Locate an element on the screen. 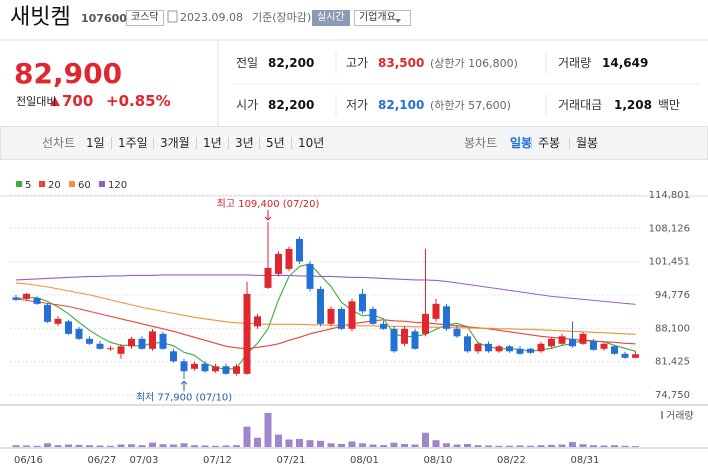 This screenshot has height=471, width=708. tab: 주봉 is located at coordinates (545, 143).